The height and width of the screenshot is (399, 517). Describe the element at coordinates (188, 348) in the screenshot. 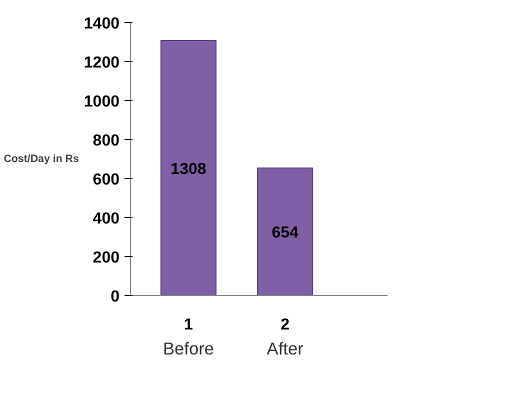

I see `text: Before` at that location.